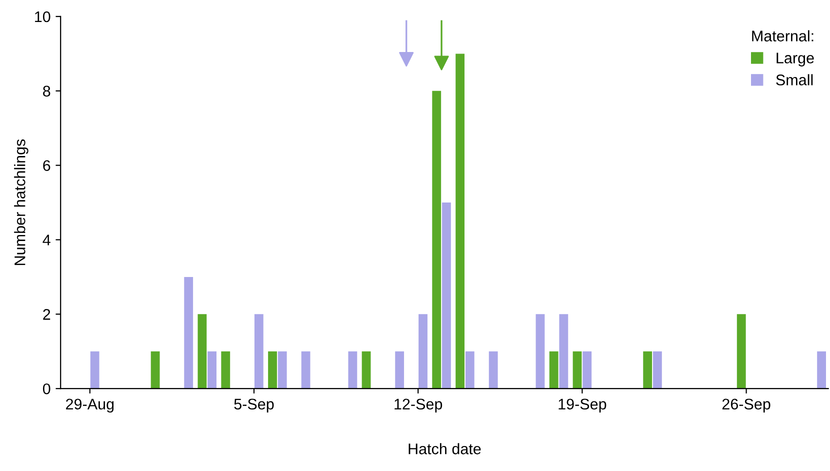 This screenshot has width=830, height=471. I want to click on y-axis-title: Number hatchlings, so click(21, 202).